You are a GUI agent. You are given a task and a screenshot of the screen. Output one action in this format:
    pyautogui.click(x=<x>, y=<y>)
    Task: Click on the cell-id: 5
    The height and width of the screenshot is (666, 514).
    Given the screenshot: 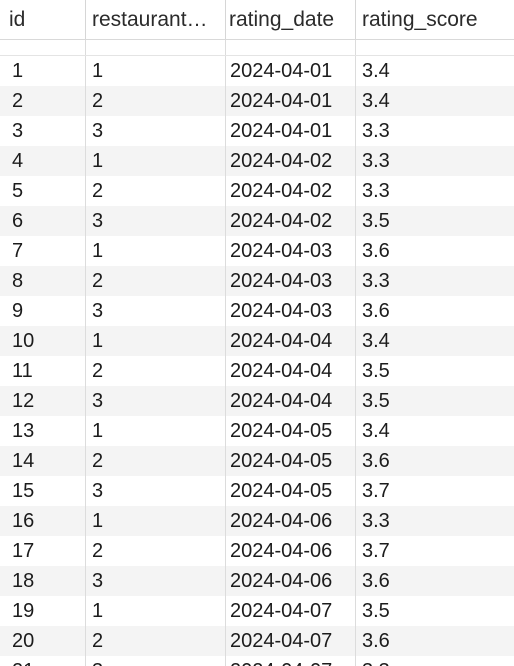 What is the action you would take?
    pyautogui.click(x=43, y=191)
    